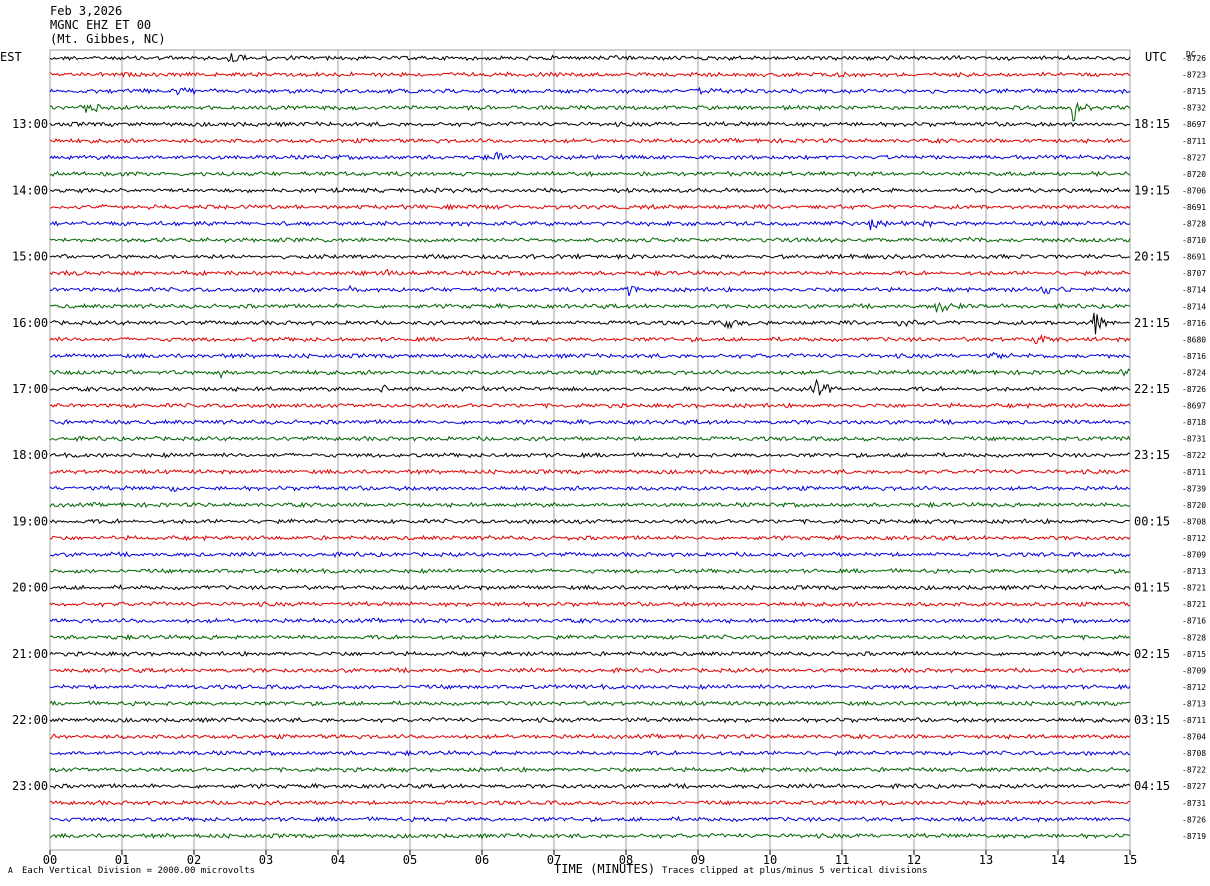 This screenshot has width=1210, height=886. Describe the element at coordinates (1156, 57) in the screenshot. I see `right-axis-label: UTC` at that location.